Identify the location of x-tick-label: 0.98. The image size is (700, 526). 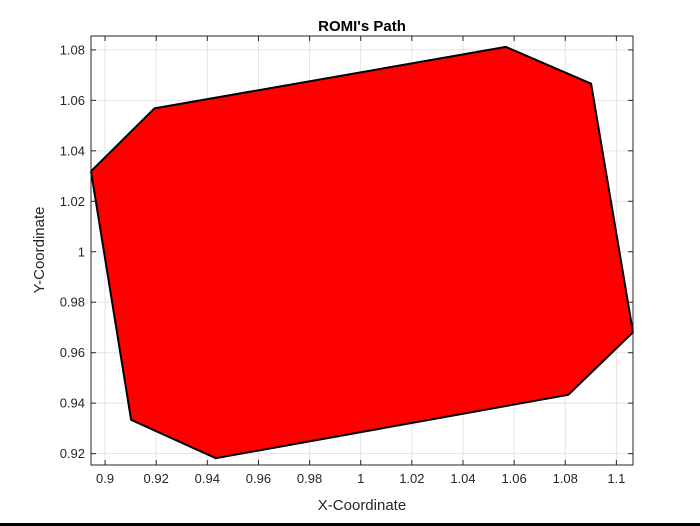
(309, 478).